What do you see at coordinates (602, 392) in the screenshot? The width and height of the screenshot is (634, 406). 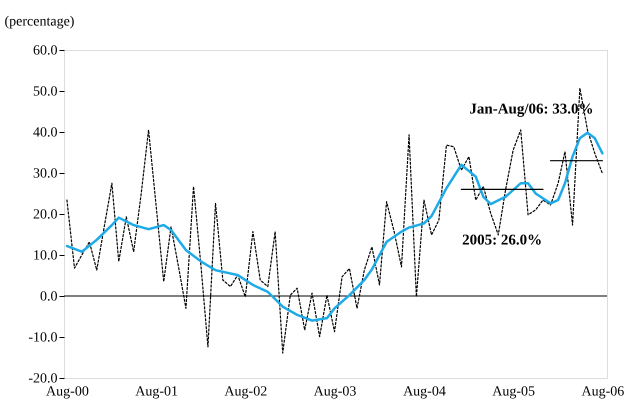 I see `x-tick-label: Aug-06` at bounding box center [602, 392].